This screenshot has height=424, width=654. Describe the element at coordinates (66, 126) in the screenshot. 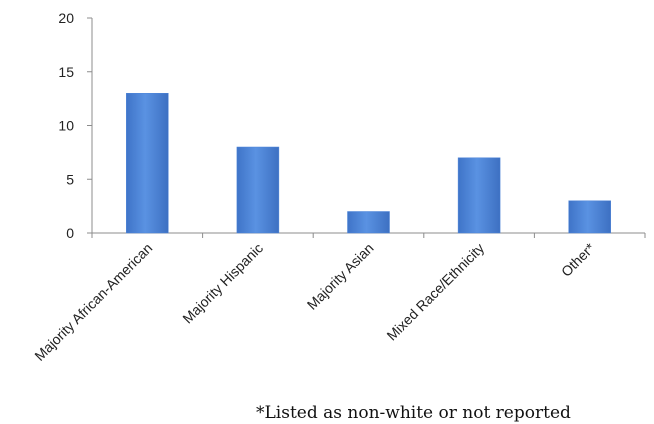

I see `y-tick-label: 10` at that location.